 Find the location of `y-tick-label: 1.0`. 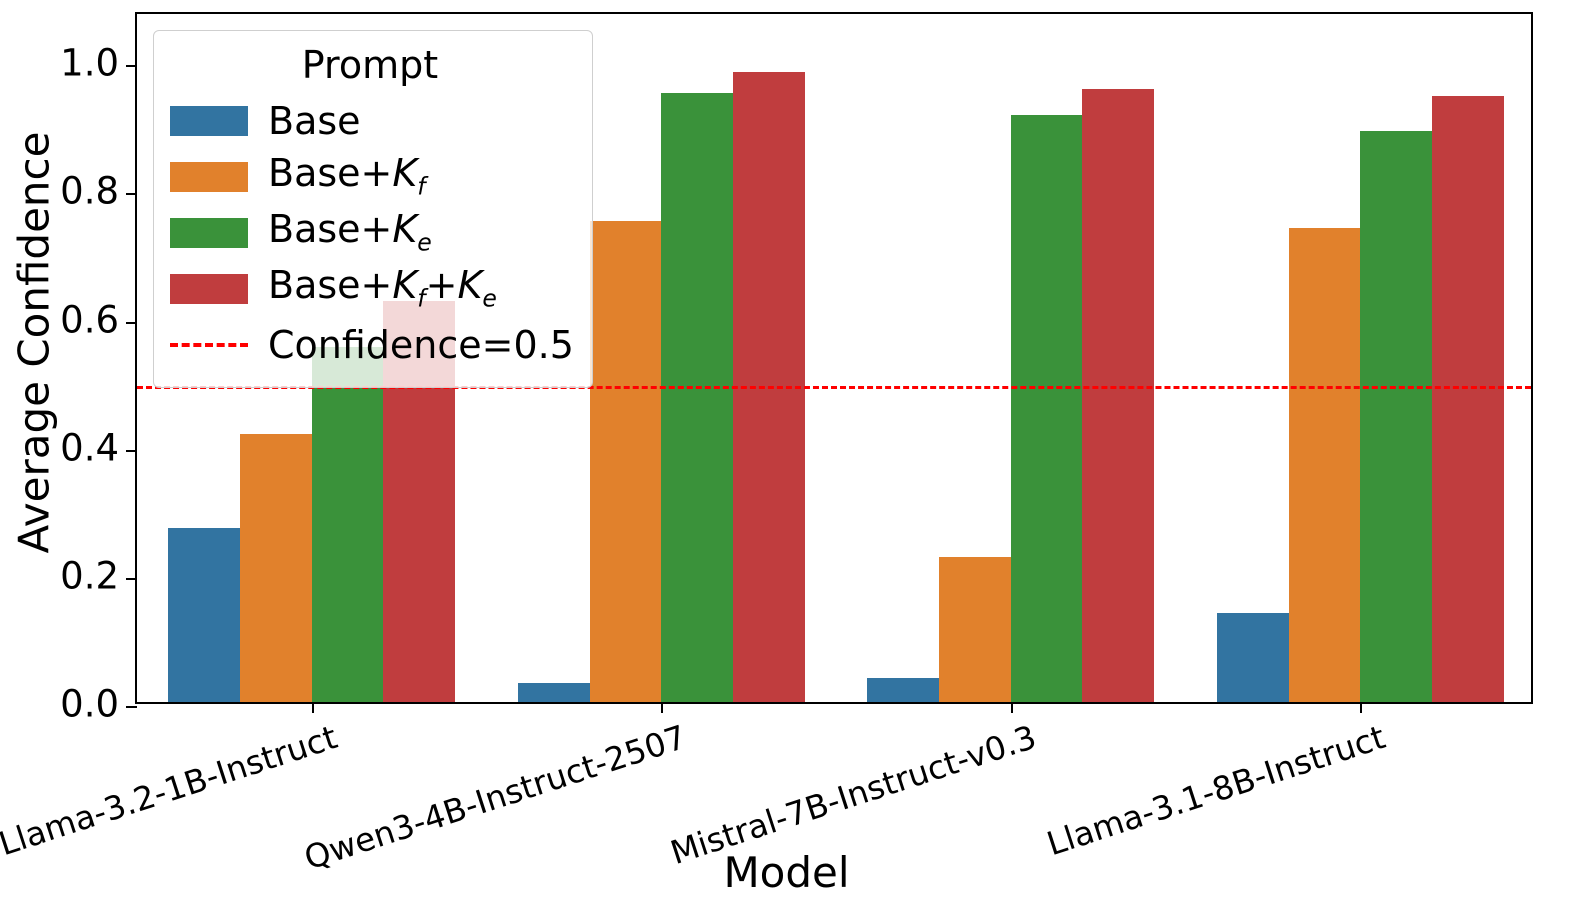

y-tick-label: 1.0 is located at coordinates (89, 63).